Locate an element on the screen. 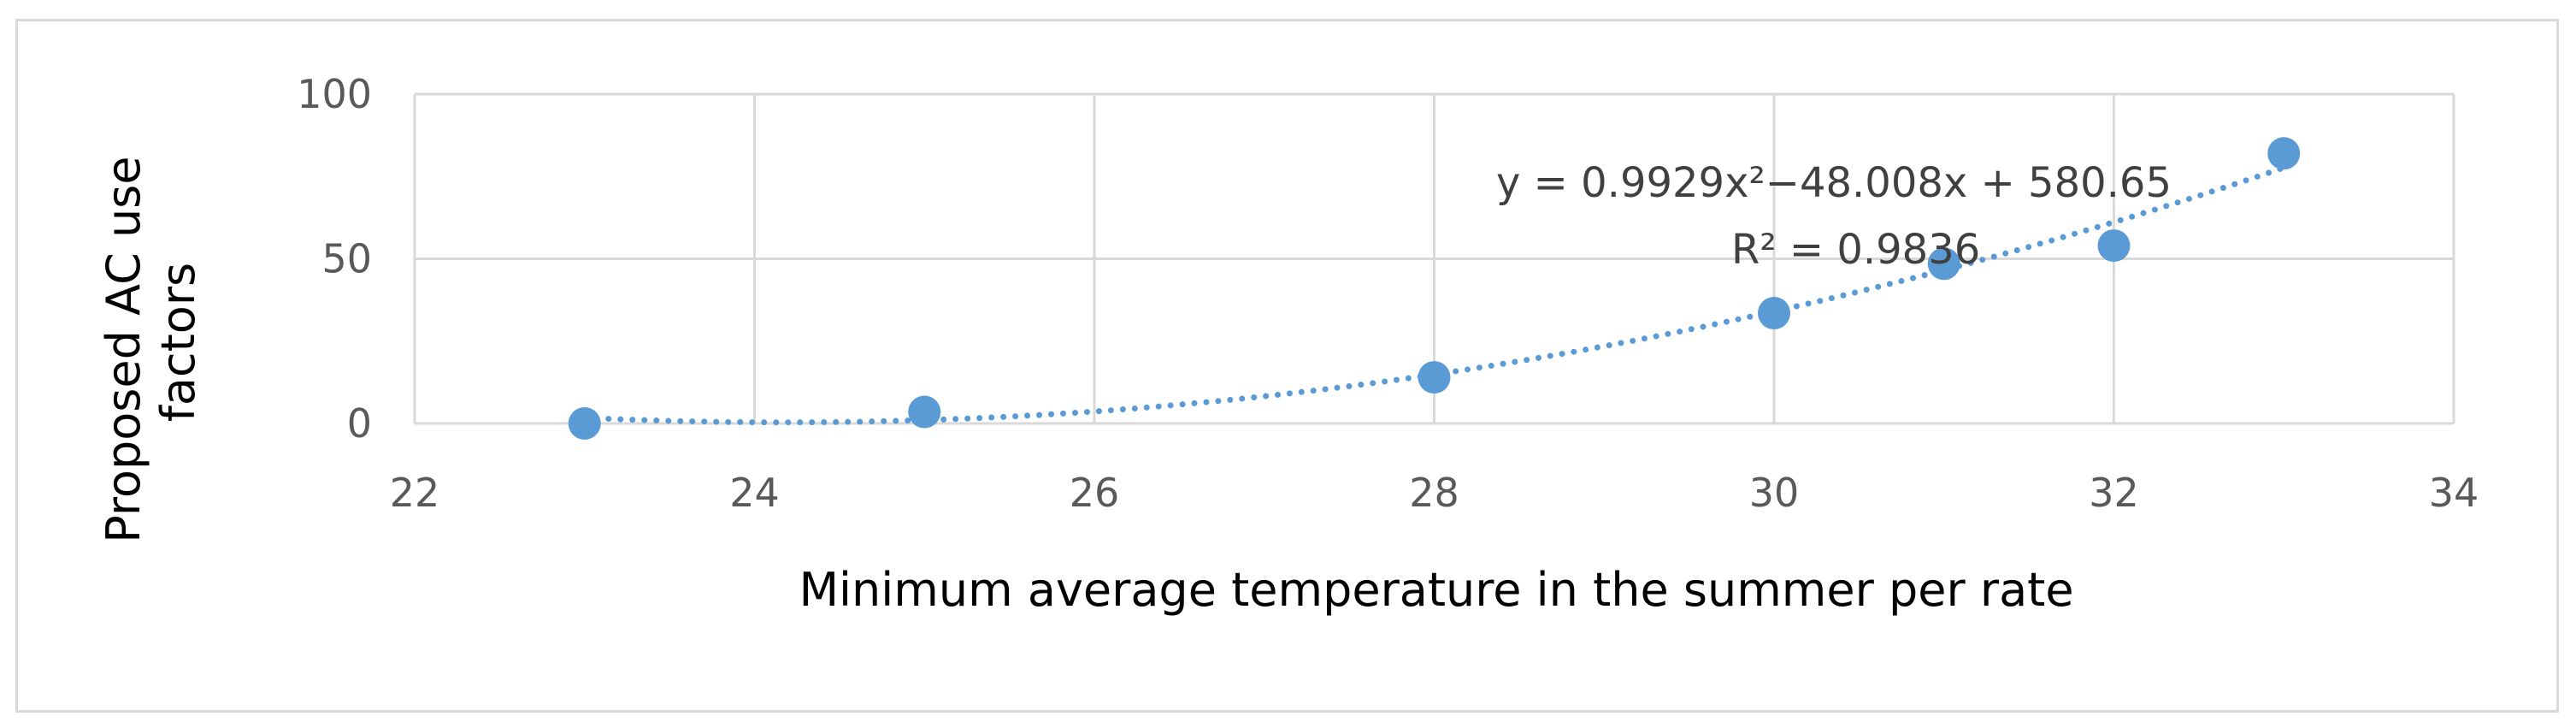  x-tick-label: 30 is located at coordinates (1774, 493).